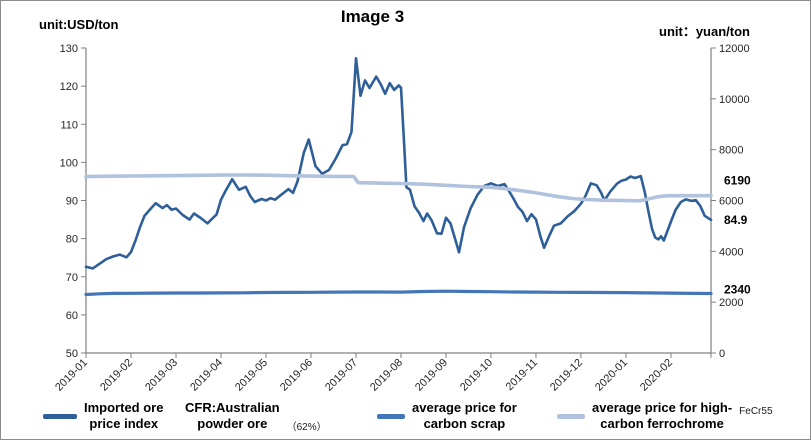  What do you see at coordinates (79, 24) in the screenshot?
I see `left-axis-unit-label: unit:USD/ton` at bounding box center [79, 24].